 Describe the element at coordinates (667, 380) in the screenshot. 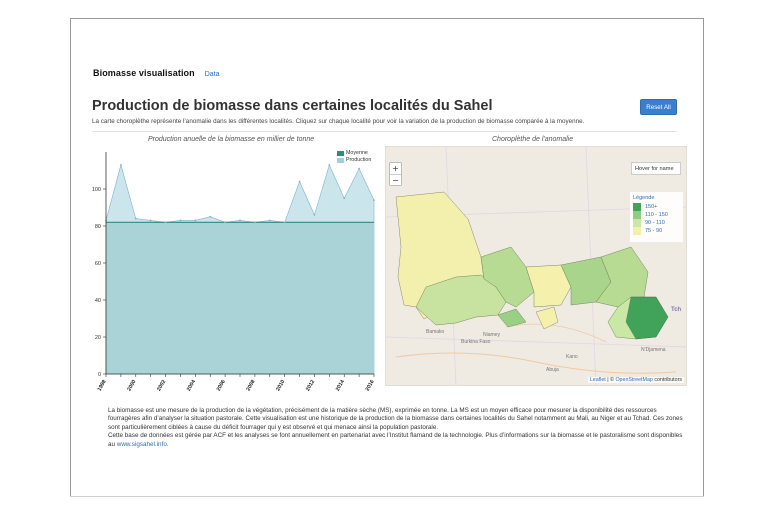

I see `attribution-suffix: contributors` at that location.